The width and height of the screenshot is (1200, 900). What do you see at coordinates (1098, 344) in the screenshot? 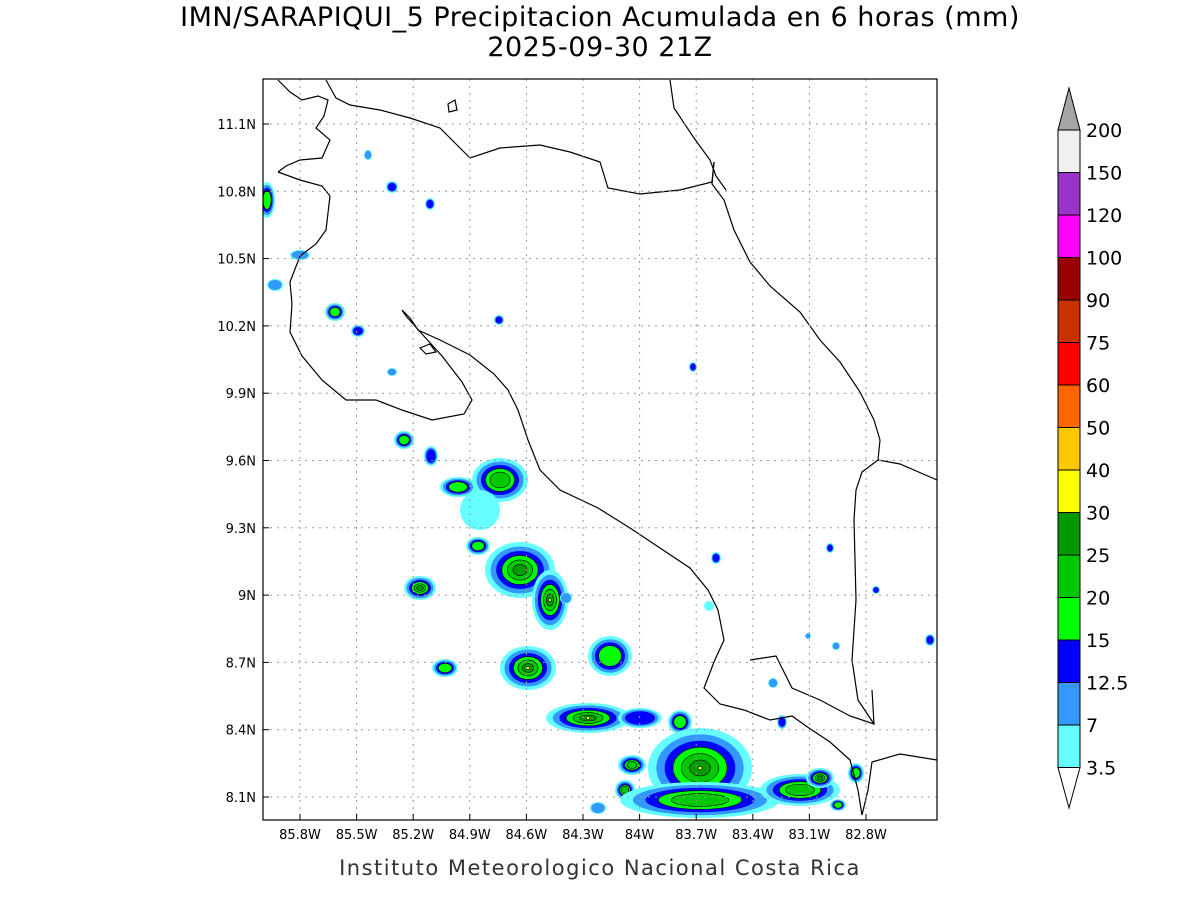
I see `colorbar-label: 75` at bounding box center [1098, 344].